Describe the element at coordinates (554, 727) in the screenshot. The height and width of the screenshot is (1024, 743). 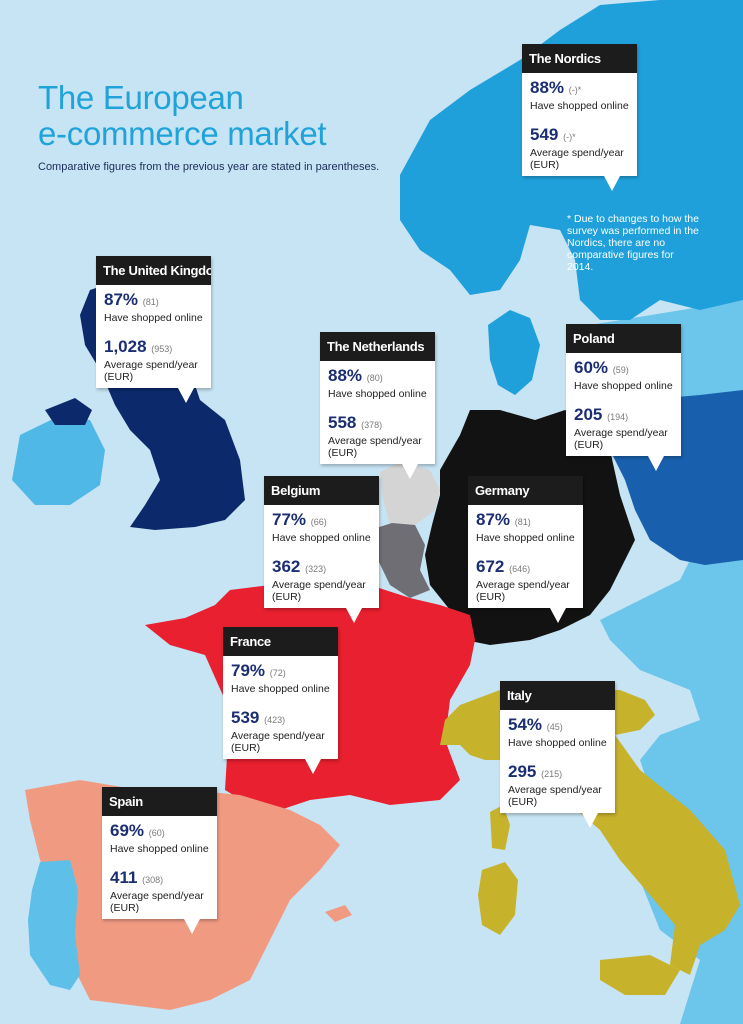
I see `card-italy-shopped-prev: (45)` at that location.